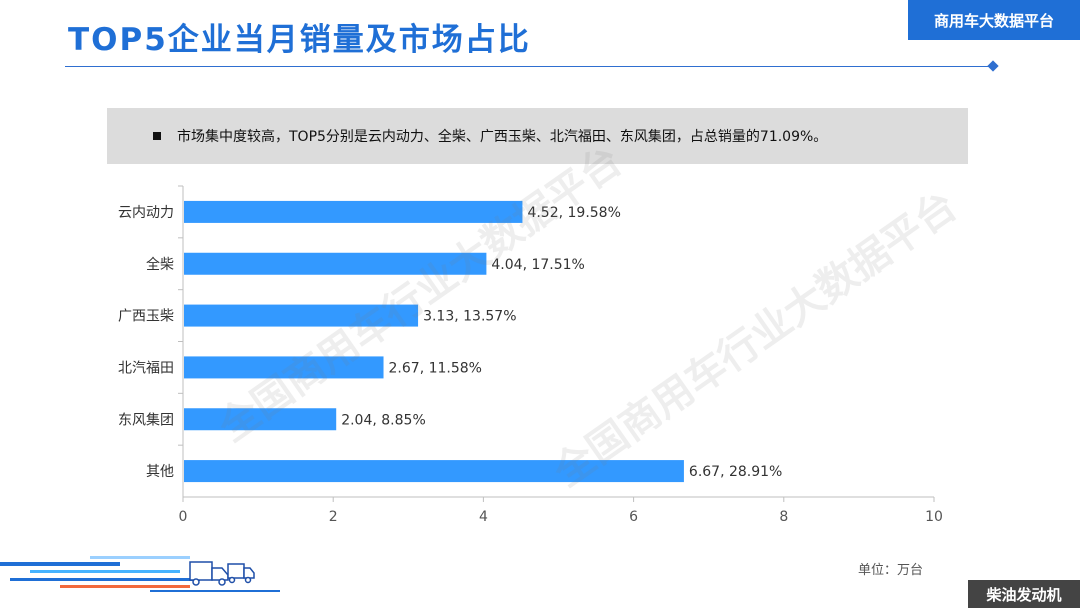 The width and height of the screenshot is (1080, 608). Describe the element at coordinates (469, 317) in the screenshot. I see `data-label: 3.13, 13.57%` at that location.